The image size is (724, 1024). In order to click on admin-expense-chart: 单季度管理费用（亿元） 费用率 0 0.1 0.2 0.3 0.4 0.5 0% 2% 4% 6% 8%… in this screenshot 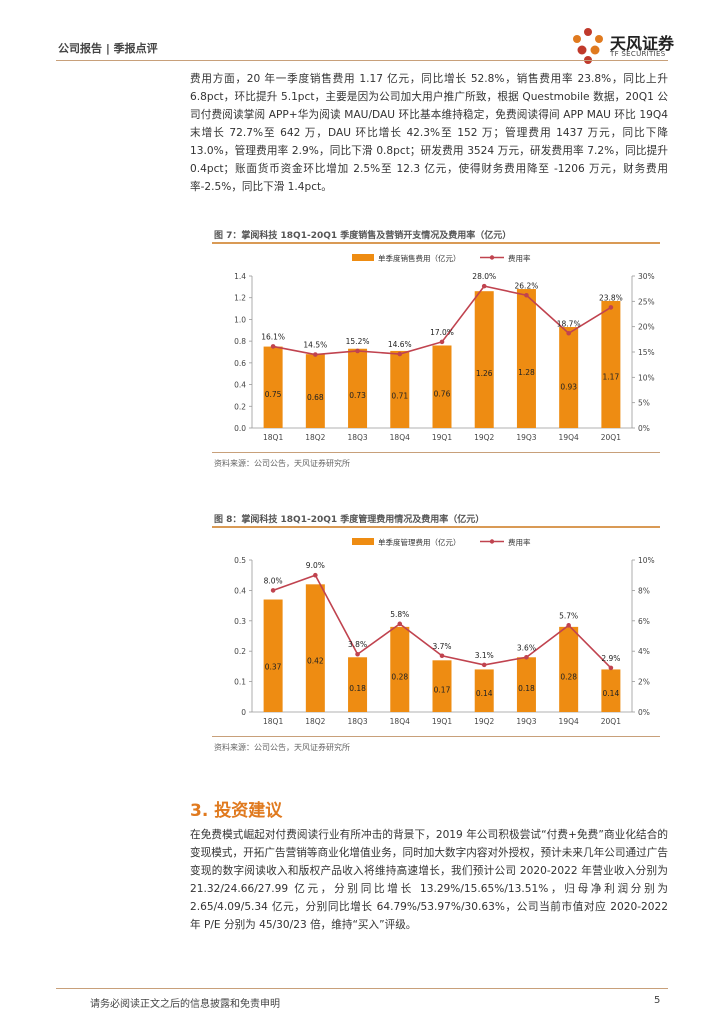, I will do `click(444, 631)`.